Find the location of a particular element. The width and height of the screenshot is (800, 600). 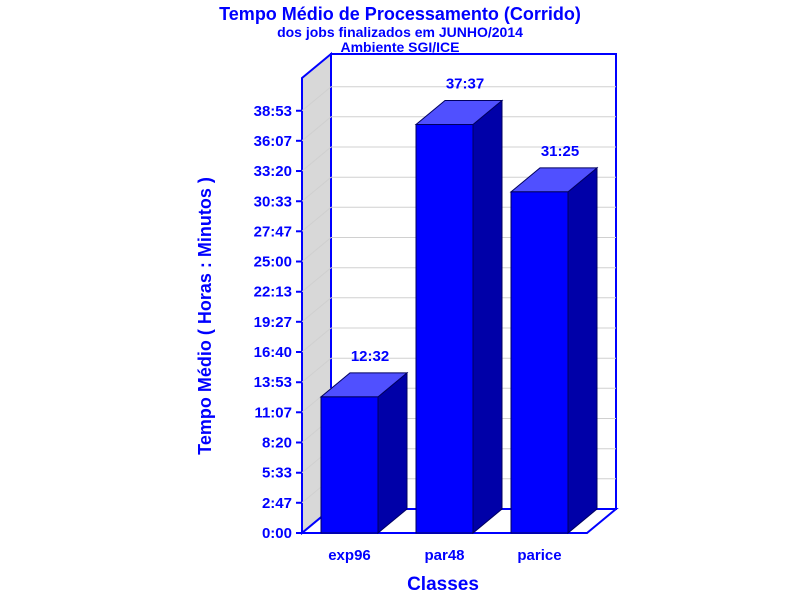

chart-subtitle: dos jobs finalizados em JUNHO/2014 is located at coordinates (400, 32).